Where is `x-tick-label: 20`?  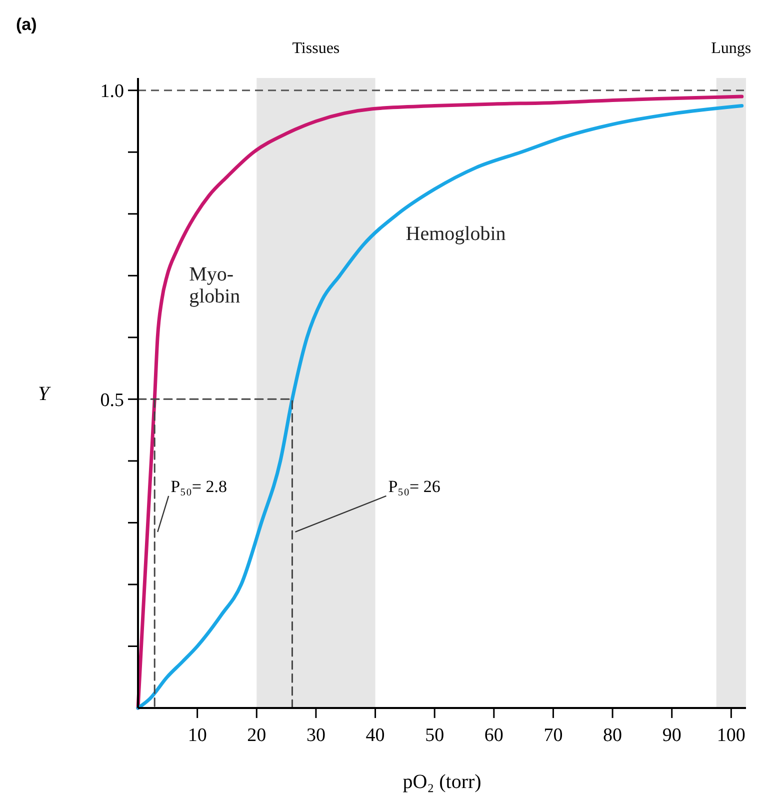 x-tick-label: 20 is located at coordinates (256, 735).